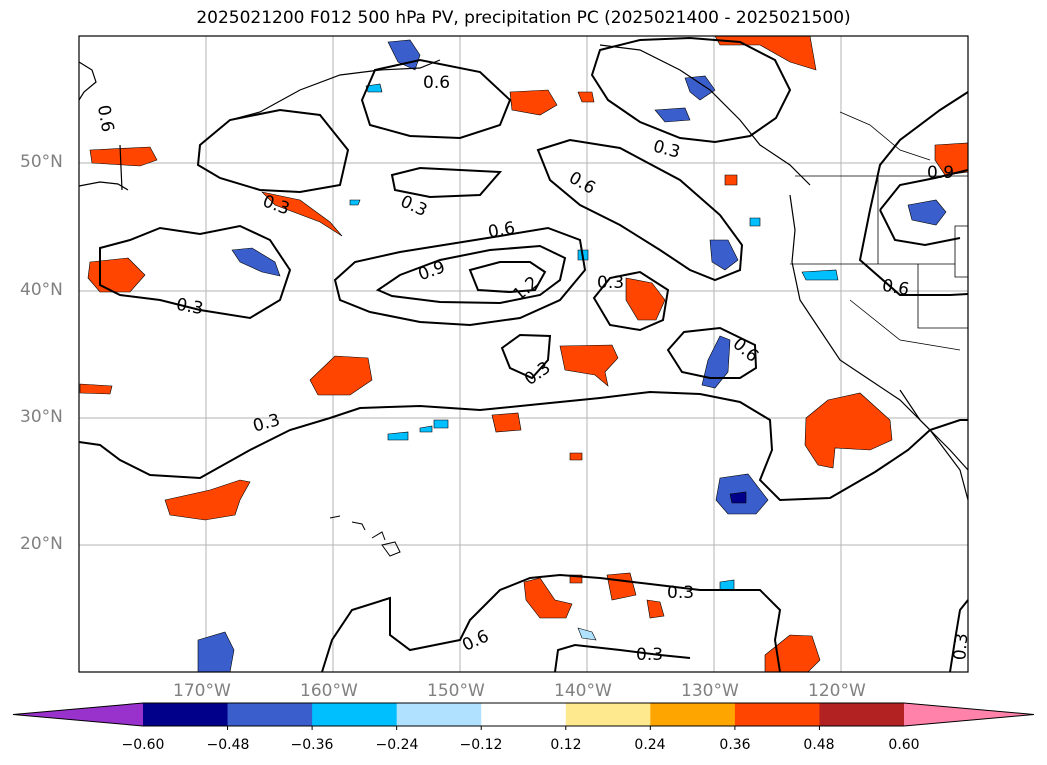 Image resolution: width=1047 pixels, height=765 pixels. Describe the element at coordinates (41, 544) in the screenshot. I see `lat-label: 20°N` at that location.